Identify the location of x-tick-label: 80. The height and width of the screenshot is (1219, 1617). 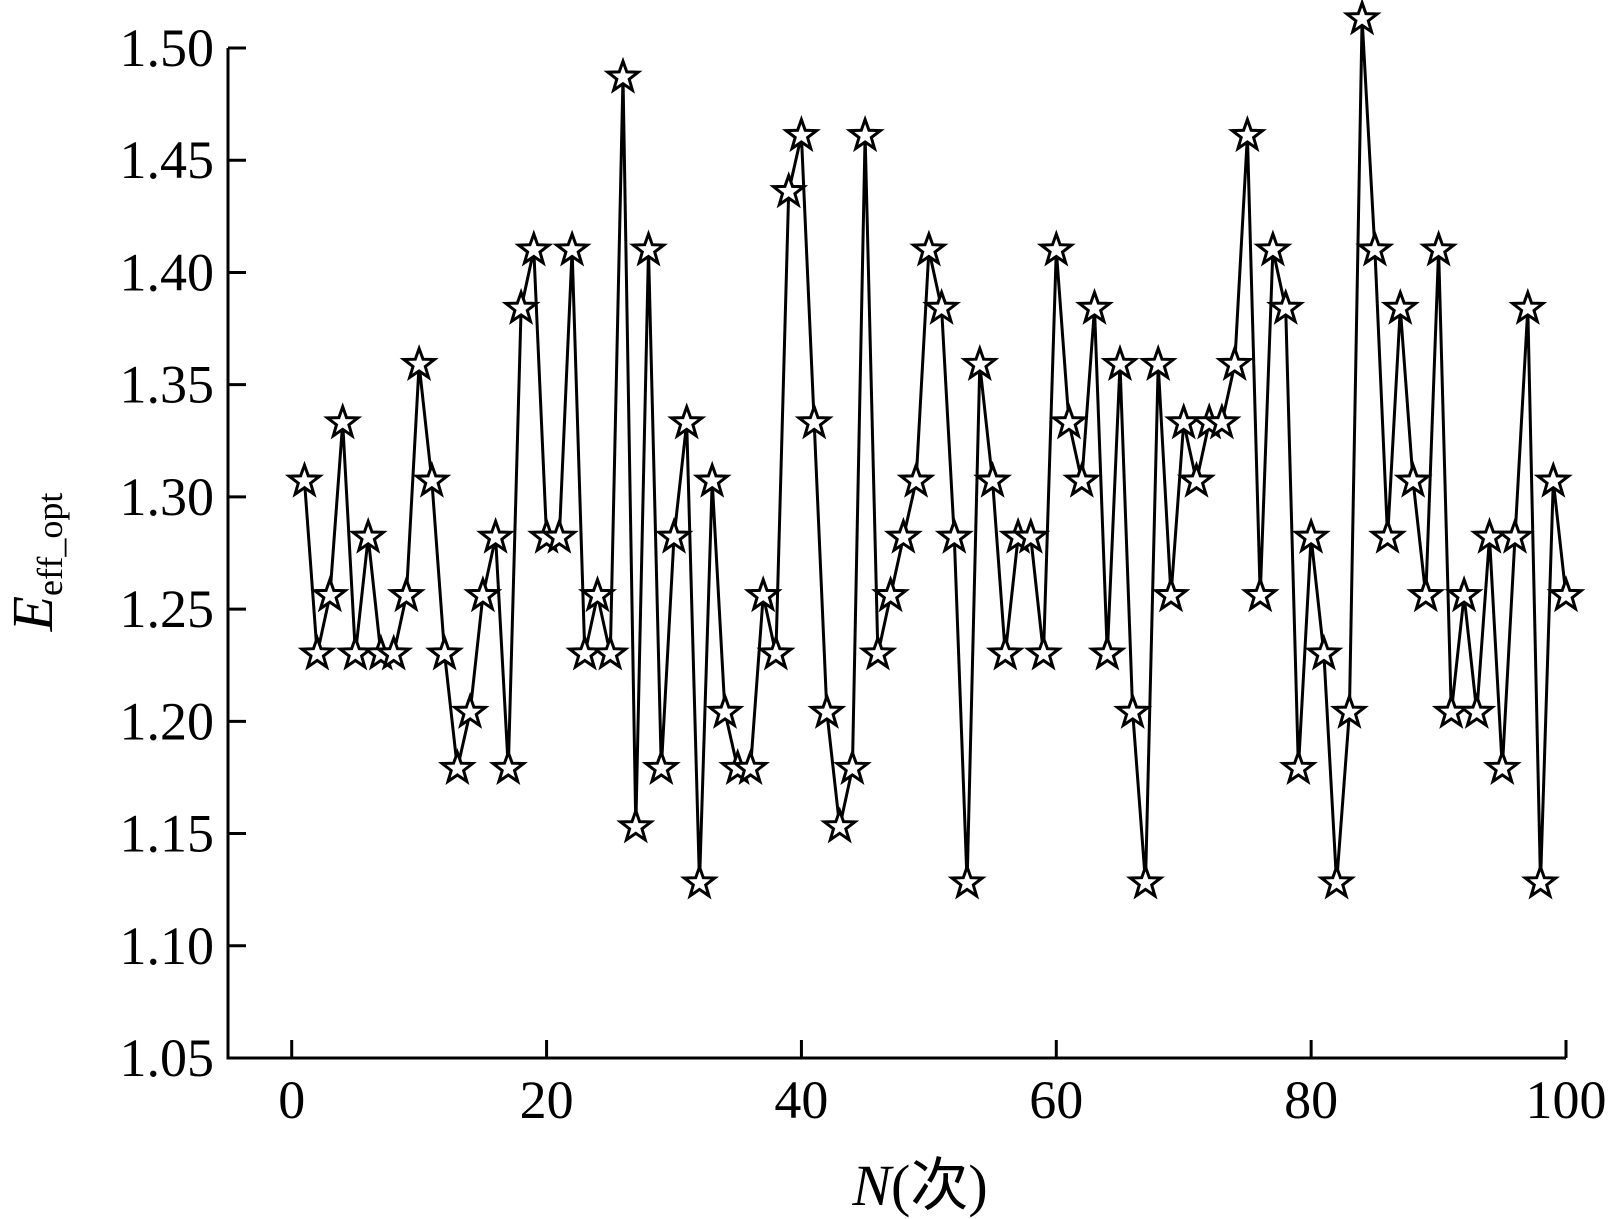
(1311, 1100).